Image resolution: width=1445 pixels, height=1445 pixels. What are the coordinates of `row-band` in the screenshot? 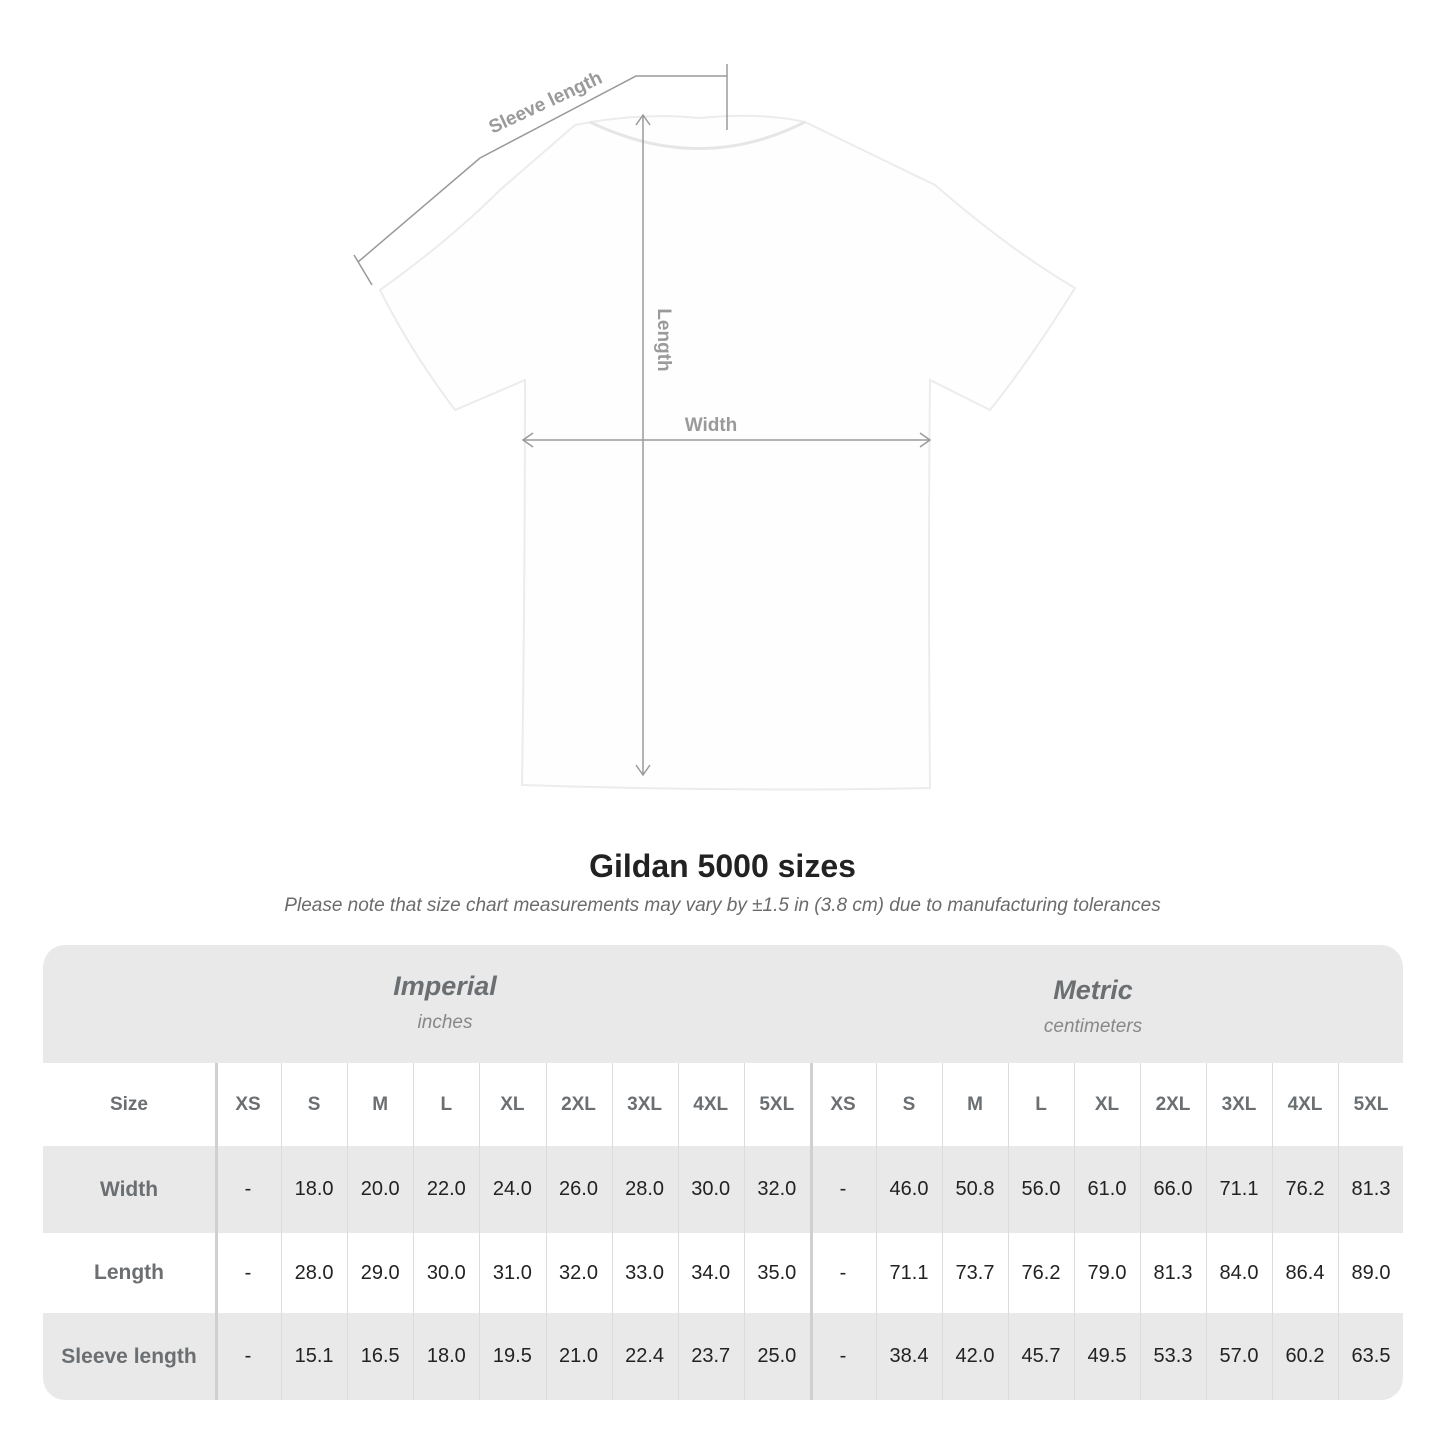 It's located at (723, 1356).